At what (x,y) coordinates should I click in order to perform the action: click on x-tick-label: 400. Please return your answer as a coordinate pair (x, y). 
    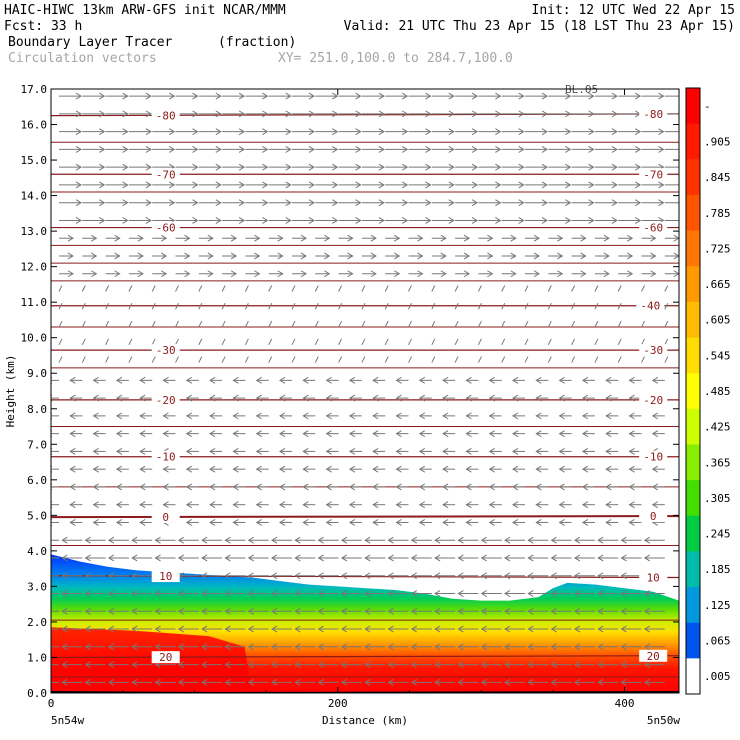
    Looking at the image, I should click on (625, 703).